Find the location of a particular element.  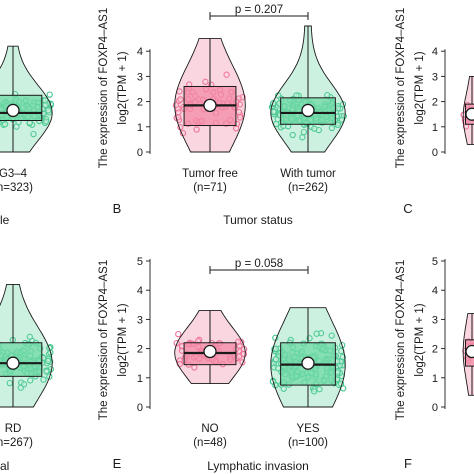

panel-letter: C is located at coordinates (407, 208).